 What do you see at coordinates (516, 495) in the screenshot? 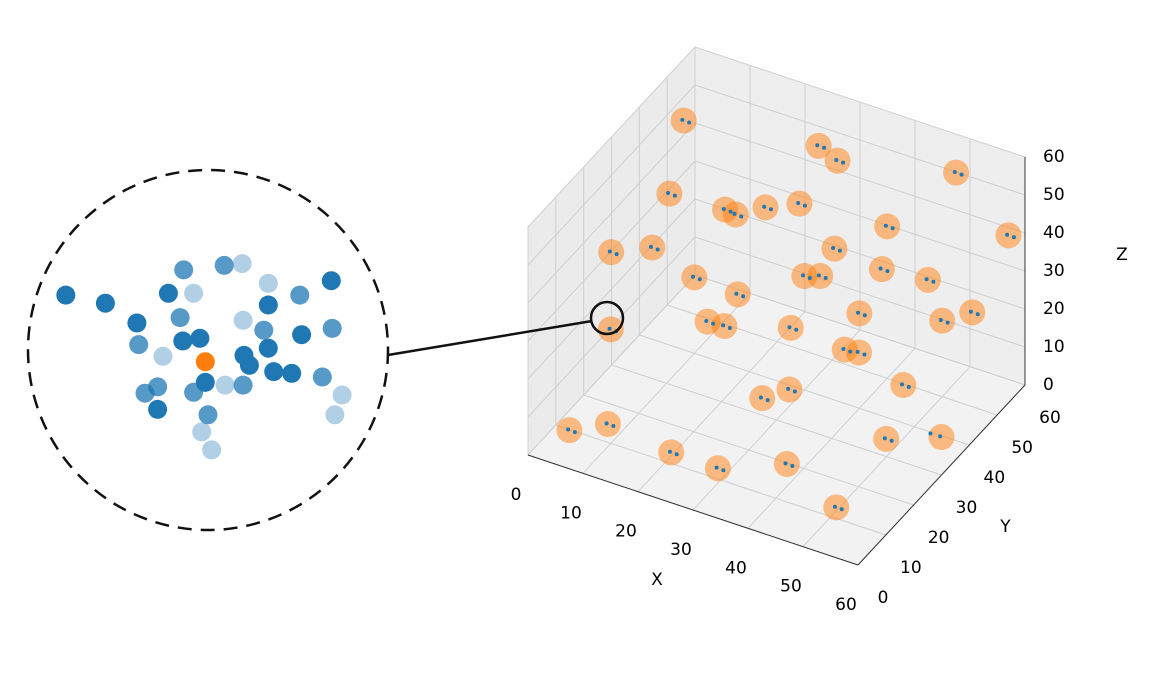
I see `x-tick-label: 0` at bounding box center [516, 495].